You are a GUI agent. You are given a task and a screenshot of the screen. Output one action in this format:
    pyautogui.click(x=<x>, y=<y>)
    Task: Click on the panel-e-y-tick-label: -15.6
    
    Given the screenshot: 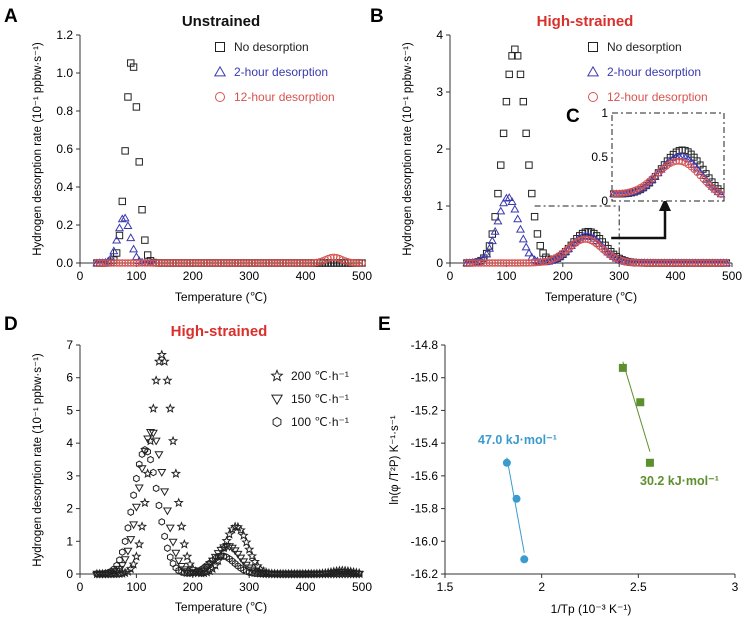 What is the action you would take?
    pyautogui.click(x=425, y=476)
    